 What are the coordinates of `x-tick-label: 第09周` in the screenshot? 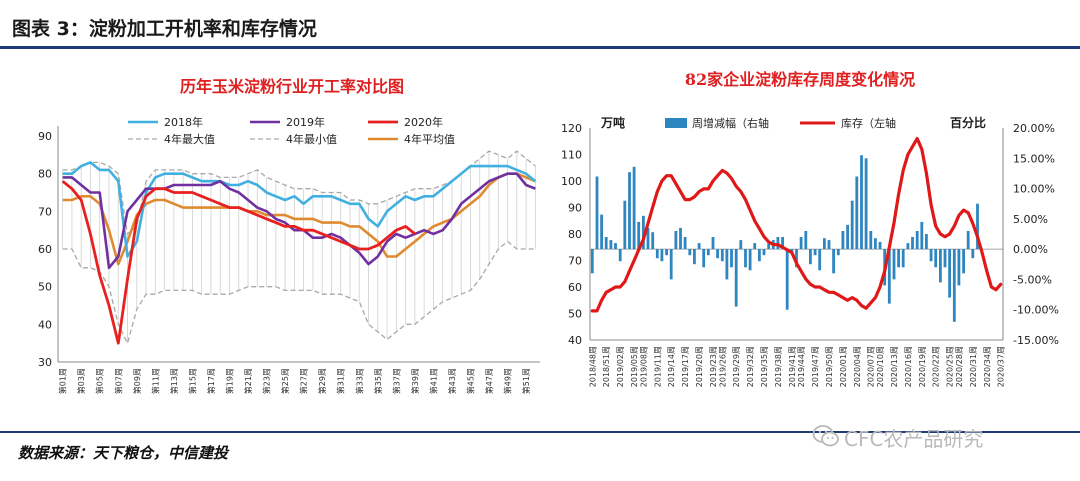 It's located at (137, 381).